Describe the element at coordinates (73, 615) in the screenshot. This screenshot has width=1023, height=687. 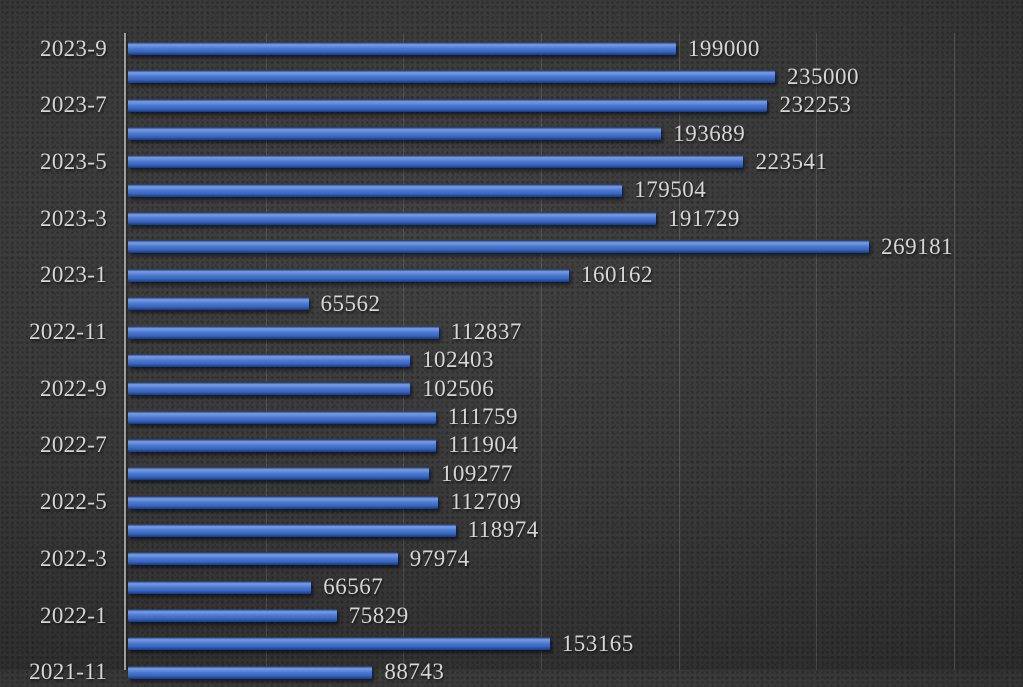
I see `y-axis-tick-label: 2022-1` at that location.